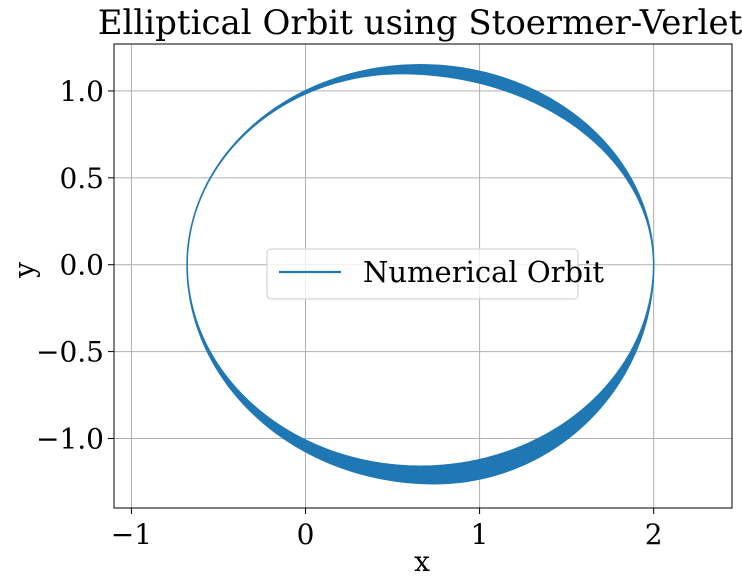 The image size is (742, 585). Describe the element at coordinates (81, 91) in the screenshot. I see `y-tick-label: 1.0` at that location.